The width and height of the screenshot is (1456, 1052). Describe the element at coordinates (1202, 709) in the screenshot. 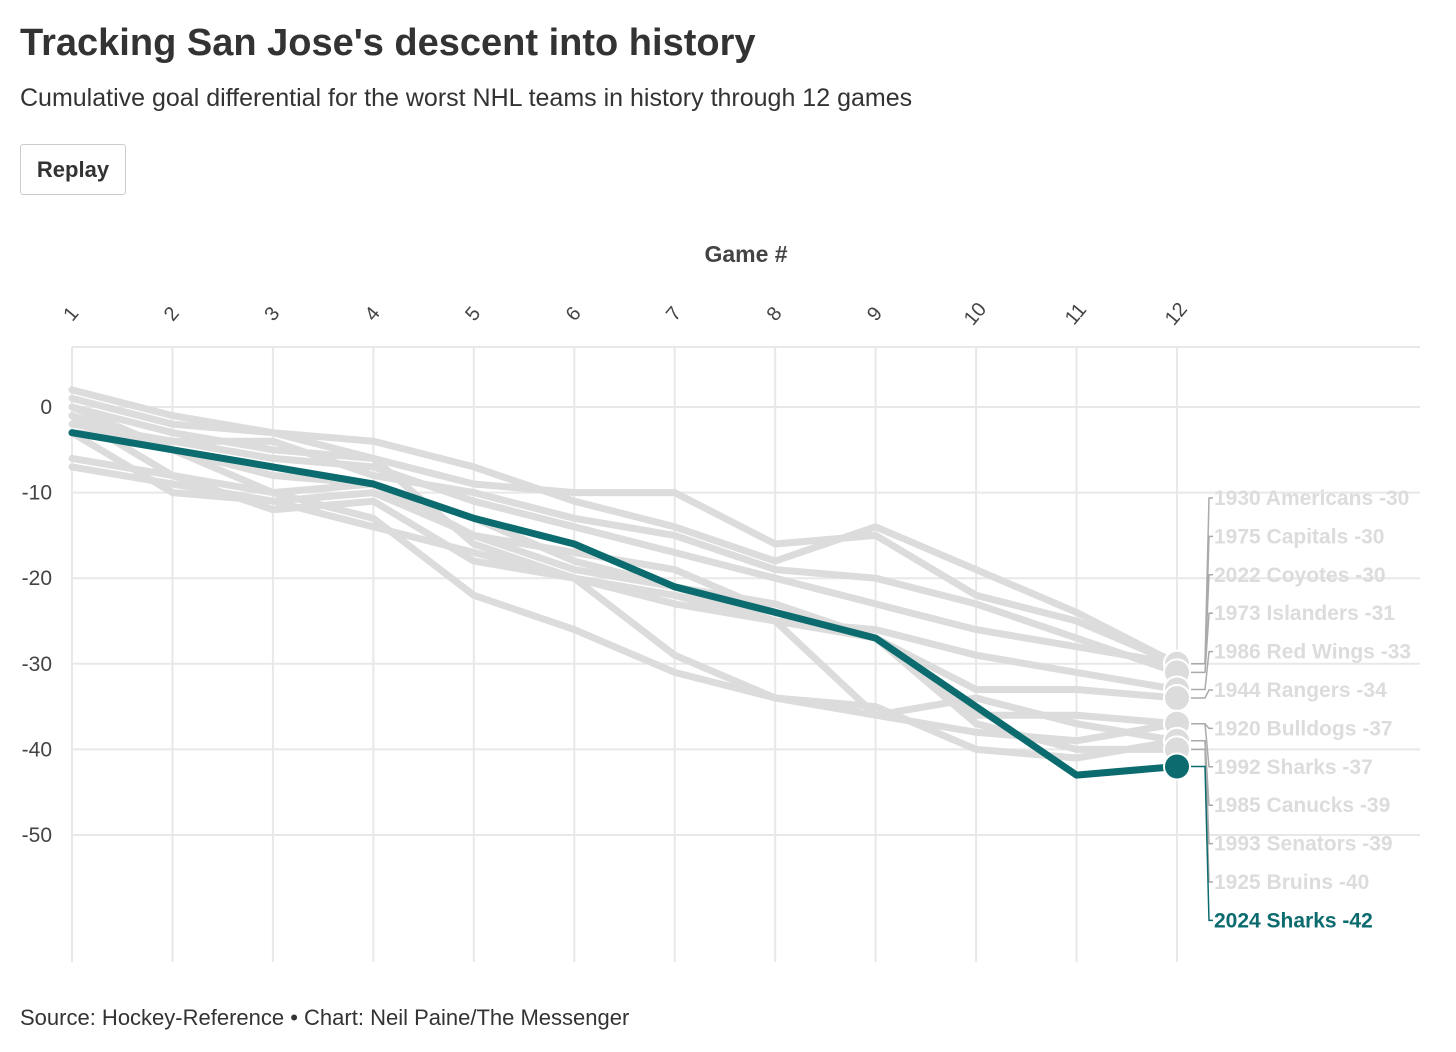

I see `label-leaders` at that location.